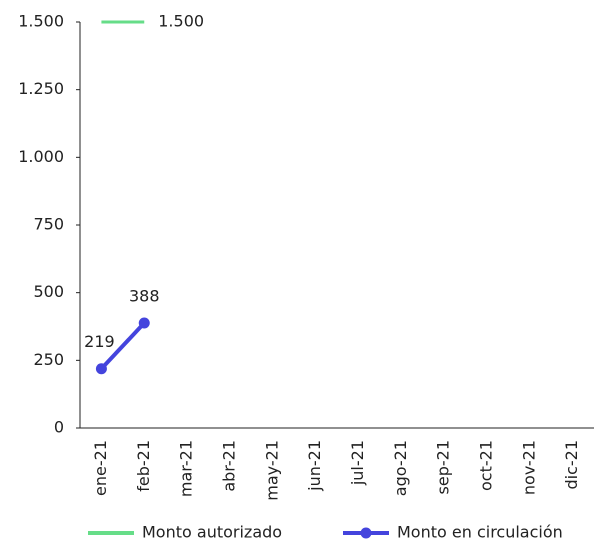 The width and height of the screenshot is (601, 546). Describe the element at coordinates (144, 295) in the screenshot. I see `value-label: 388` at that location.